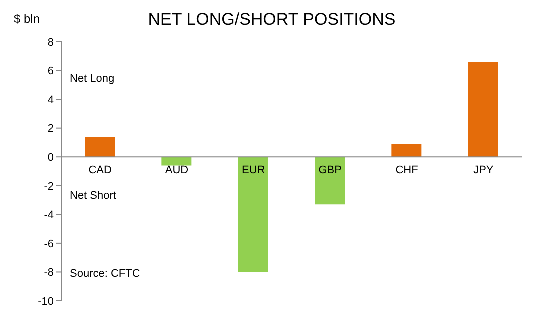  Describe the element at coordinates (484, 170) in the screenshot. I see `x-tick-label: JPY` at that location.